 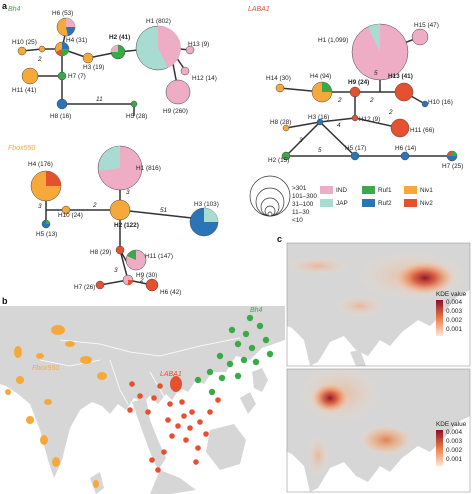 I want to click on kde-legend-top: KDE value 0.004 0.003 0.002 0.001, so click(x=451, y=313).